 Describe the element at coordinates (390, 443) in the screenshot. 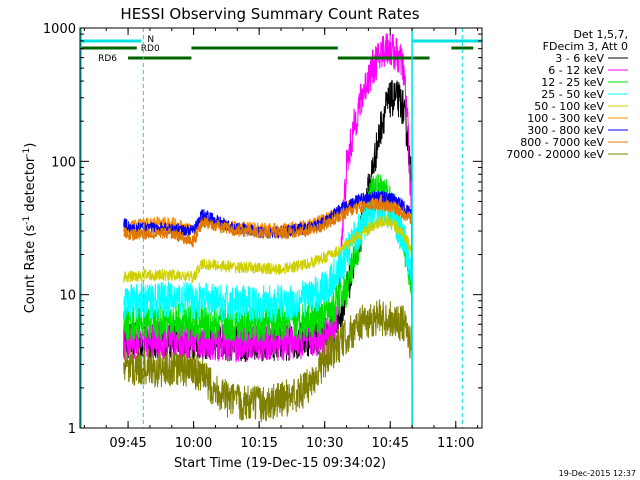

I see `x-tick-label-4: 10:45` at that location.